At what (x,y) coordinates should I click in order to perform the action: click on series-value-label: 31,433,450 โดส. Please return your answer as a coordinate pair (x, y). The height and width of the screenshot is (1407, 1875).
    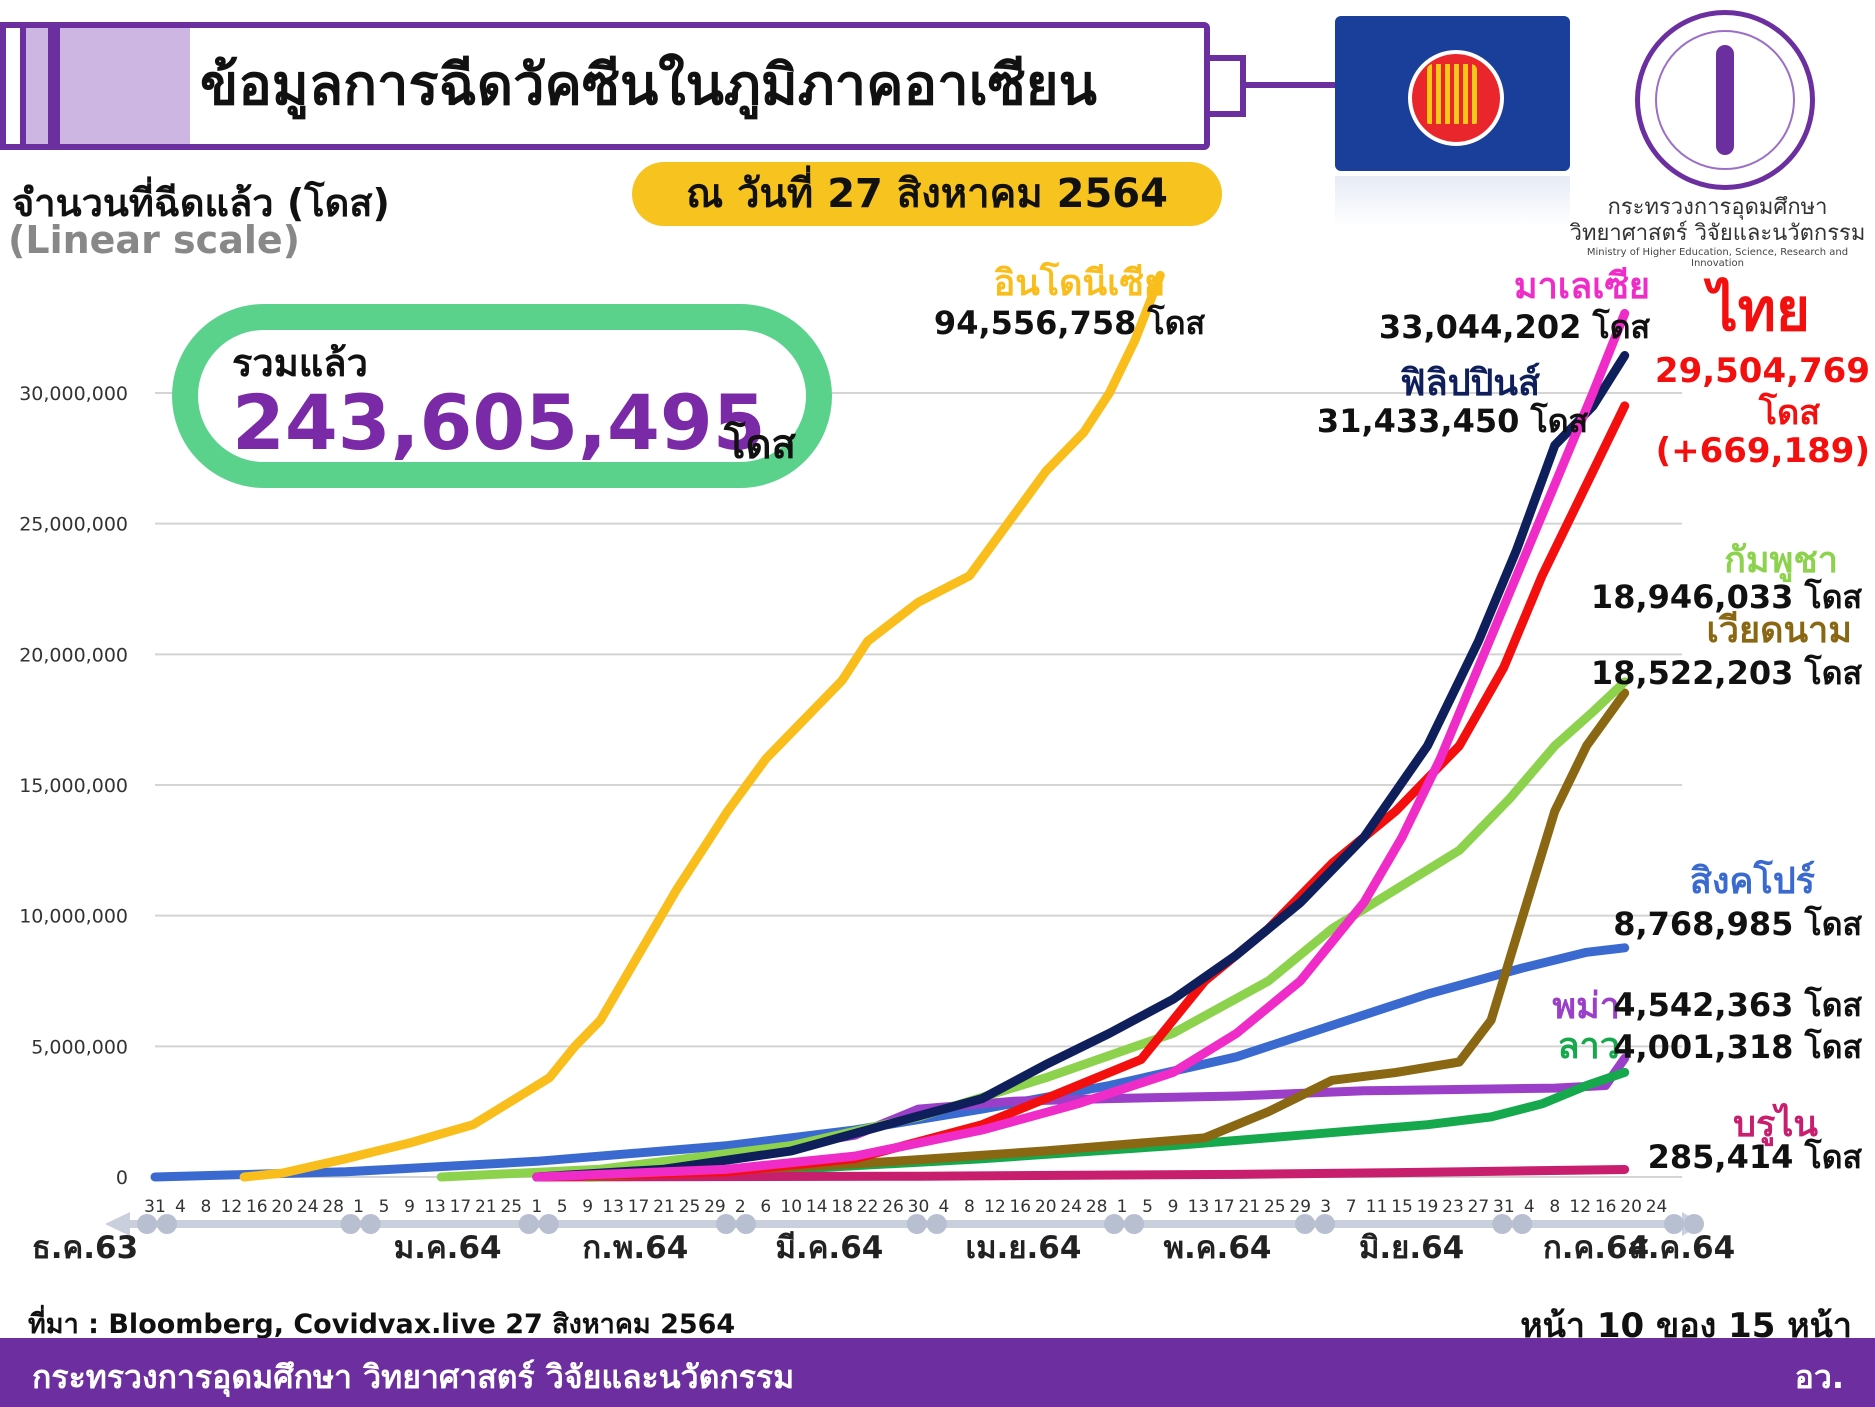
    Looking at the image, I should click on (1453, 421).